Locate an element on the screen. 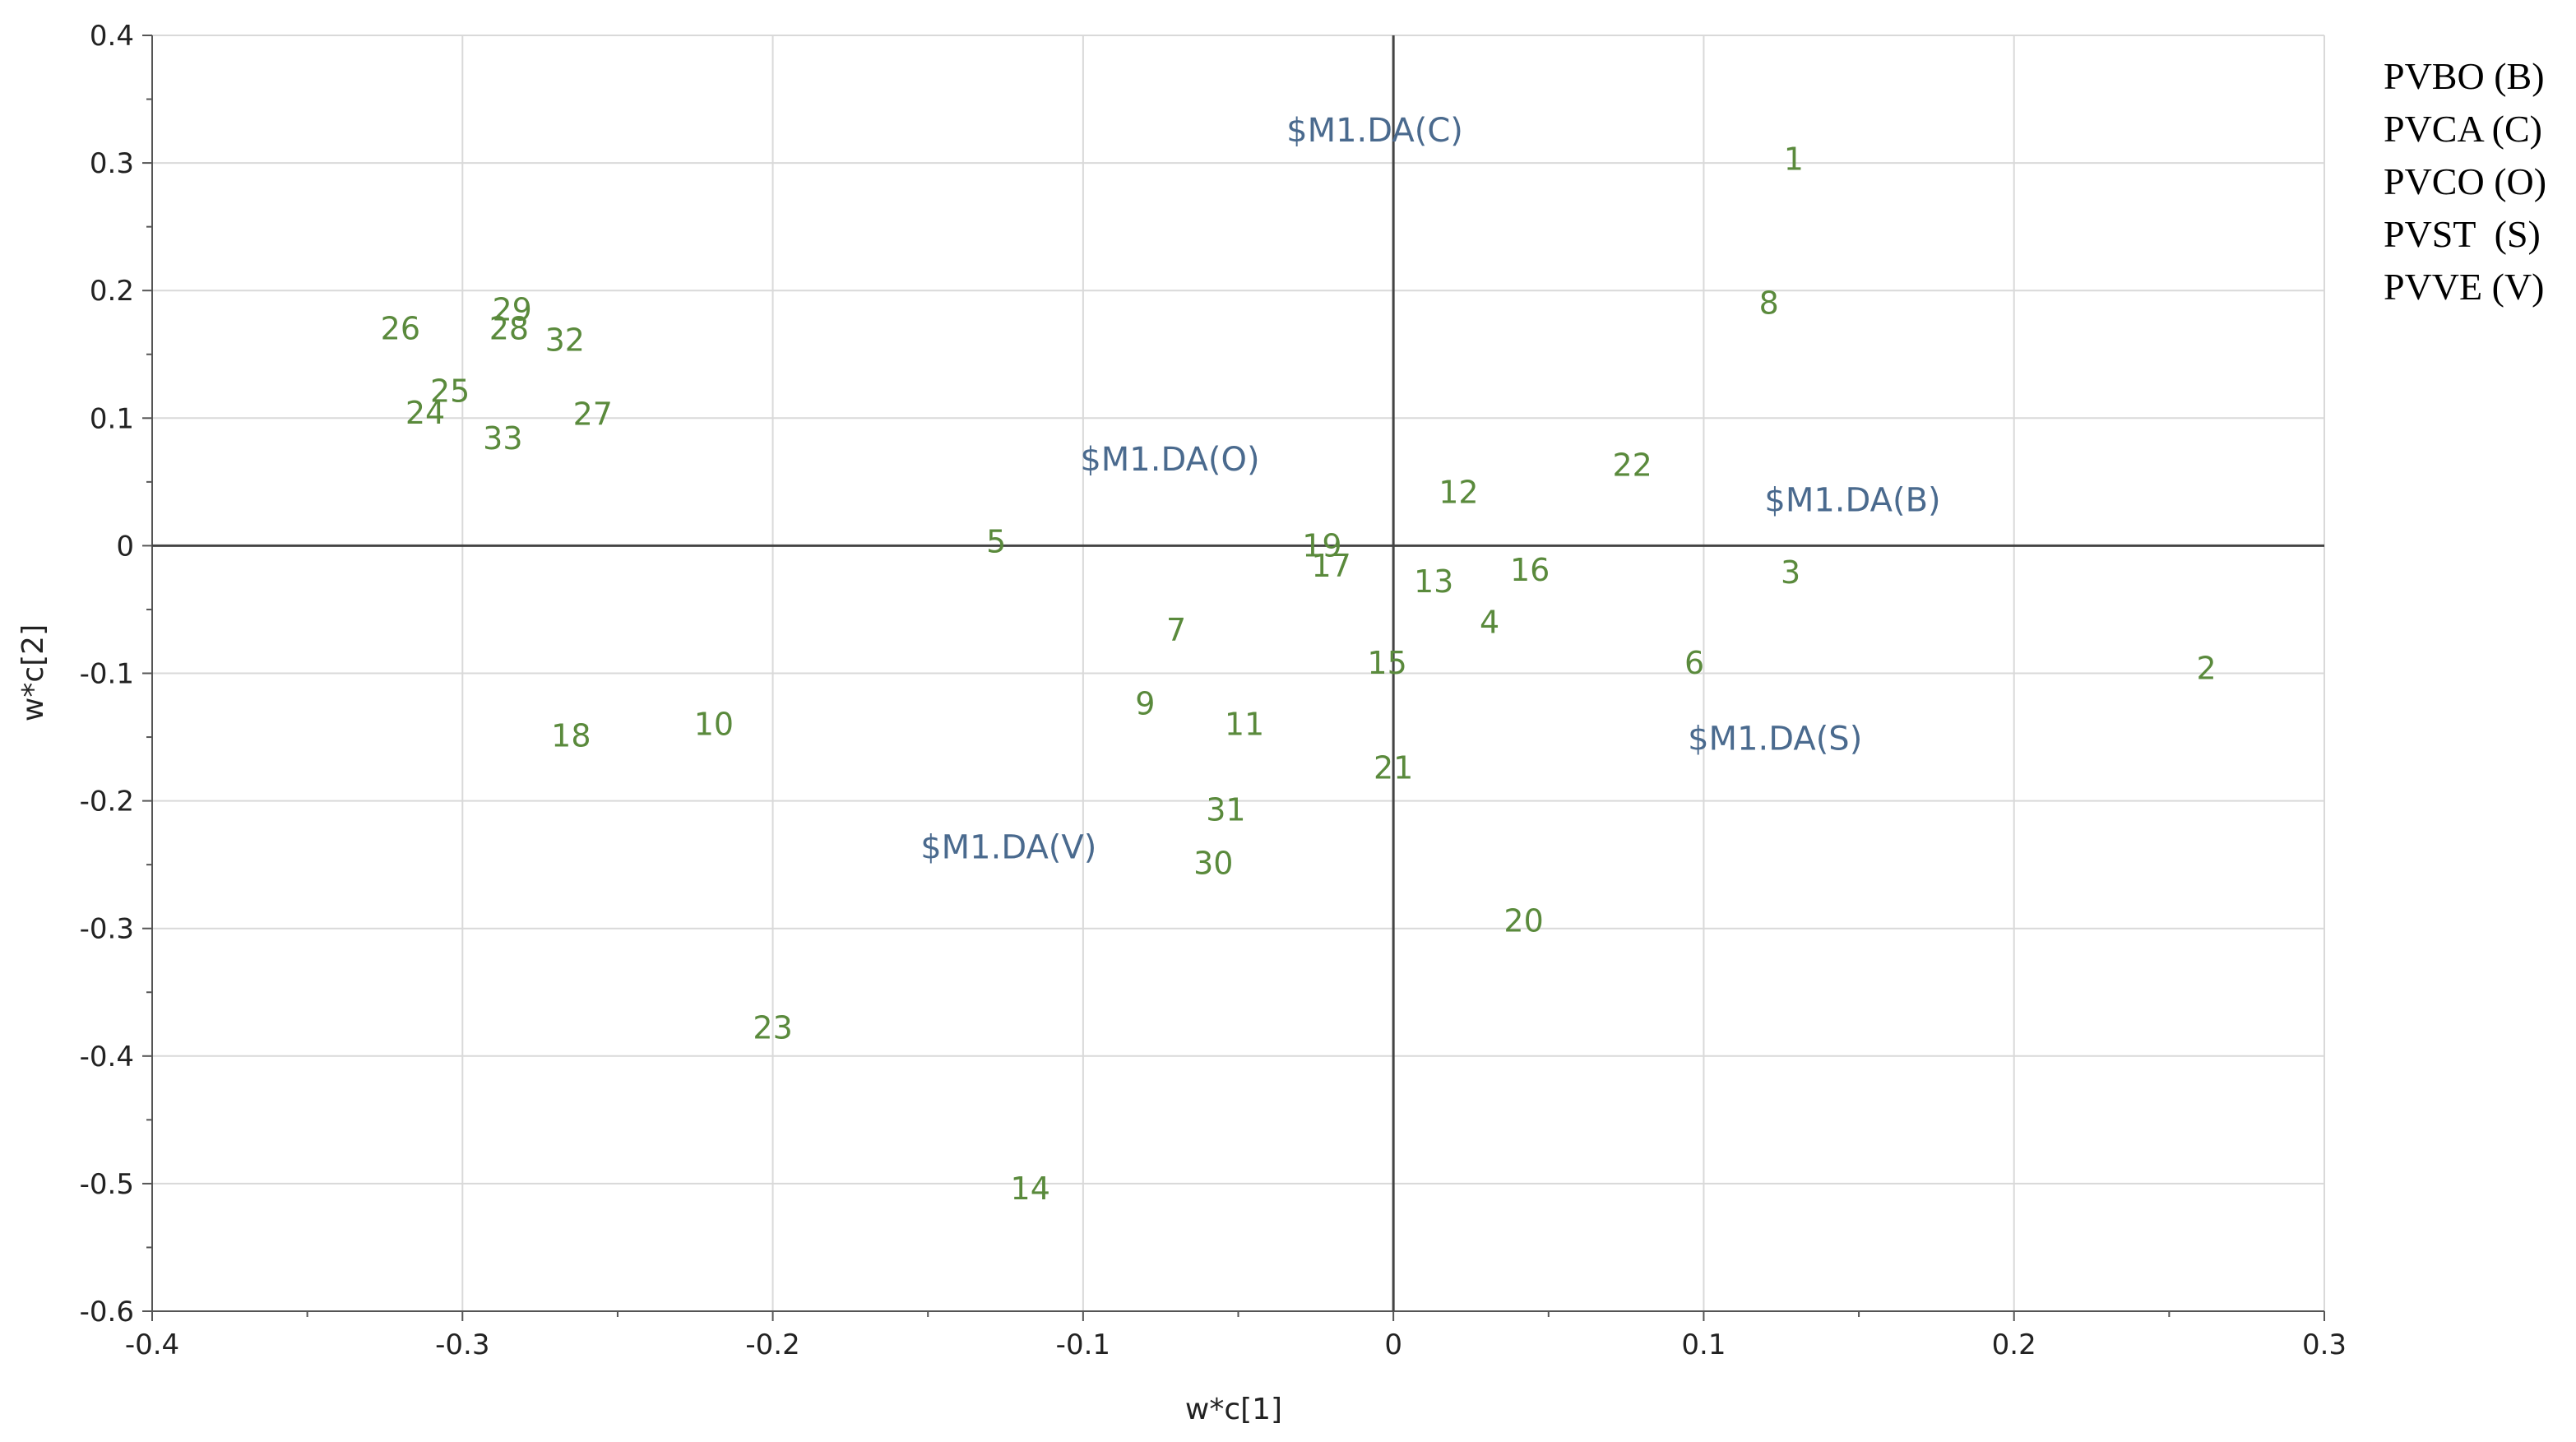 This screenshot has height=1442, width=2576. y-tick-label: -0.1 is located at coordinates (107, 674).